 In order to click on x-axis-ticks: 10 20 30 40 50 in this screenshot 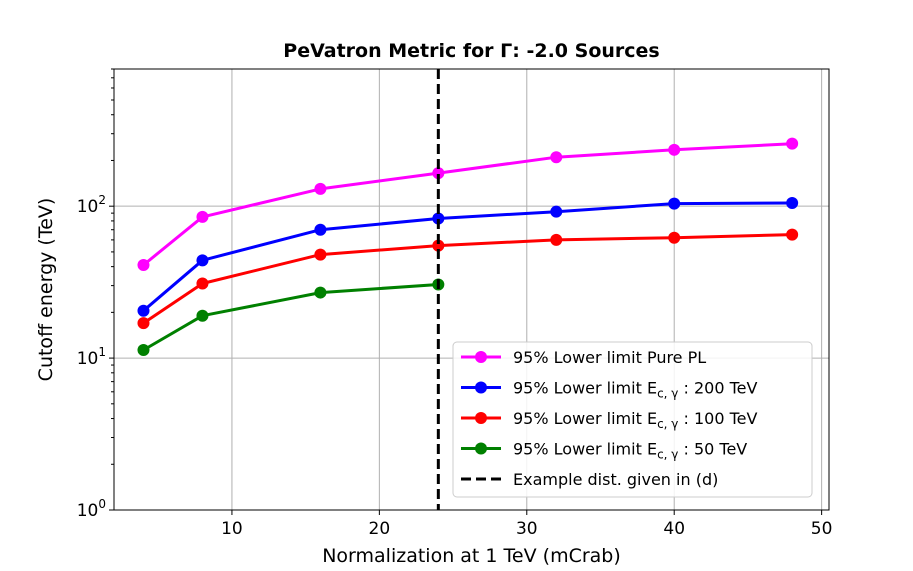, I will do `click(526, 524)`.